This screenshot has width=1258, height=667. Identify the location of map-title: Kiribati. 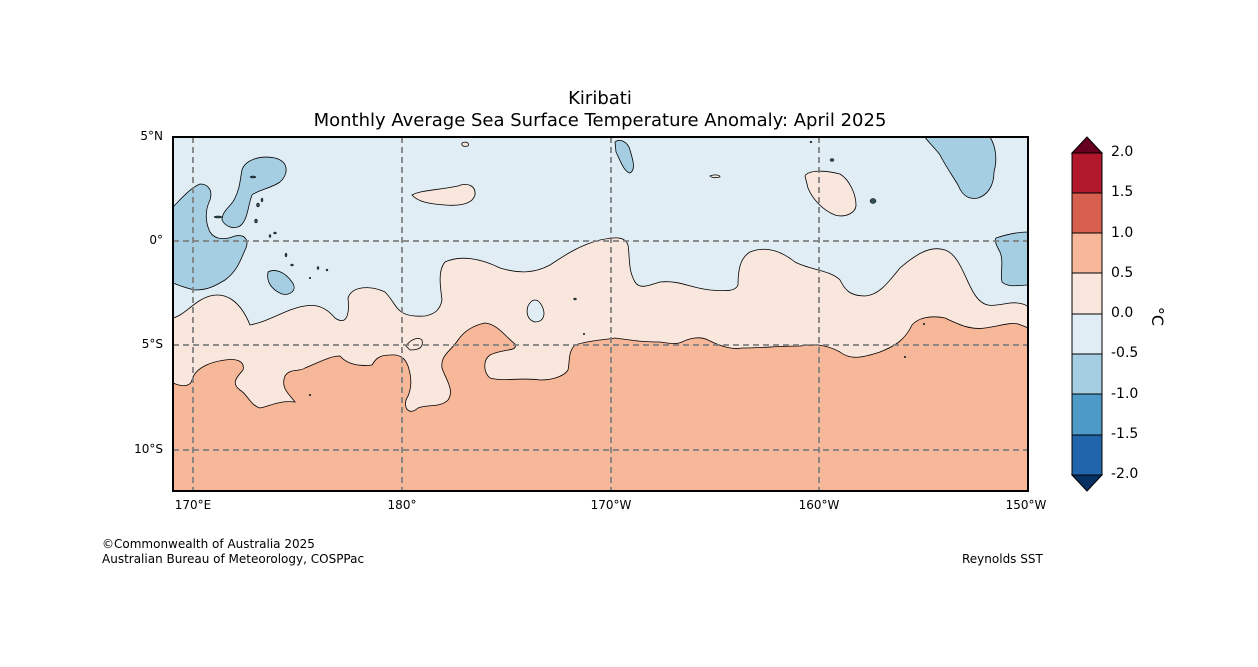
(600, 98).